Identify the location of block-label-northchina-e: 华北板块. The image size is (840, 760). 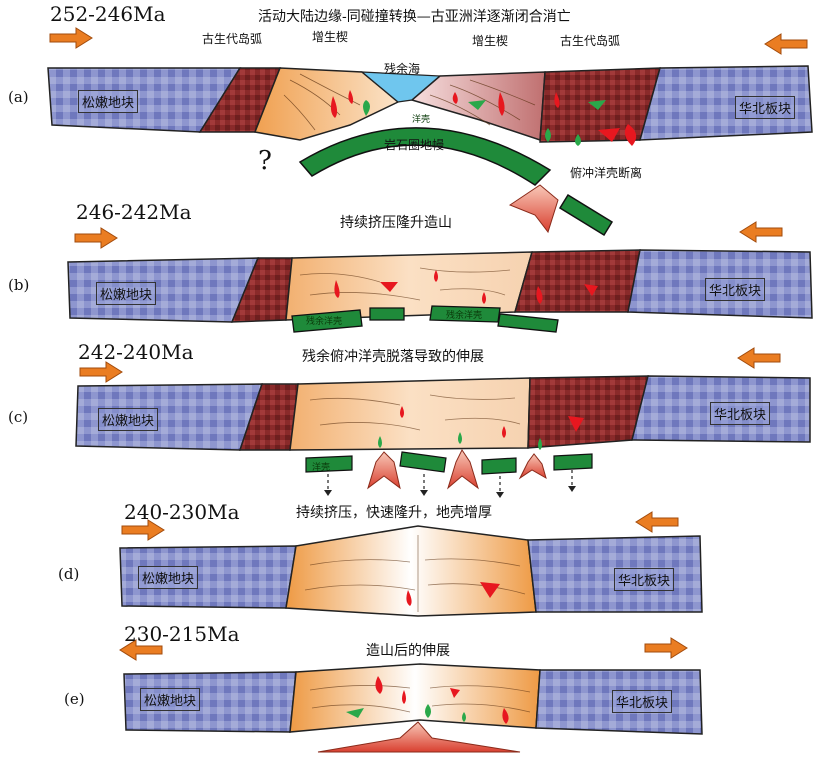
(642, 701).